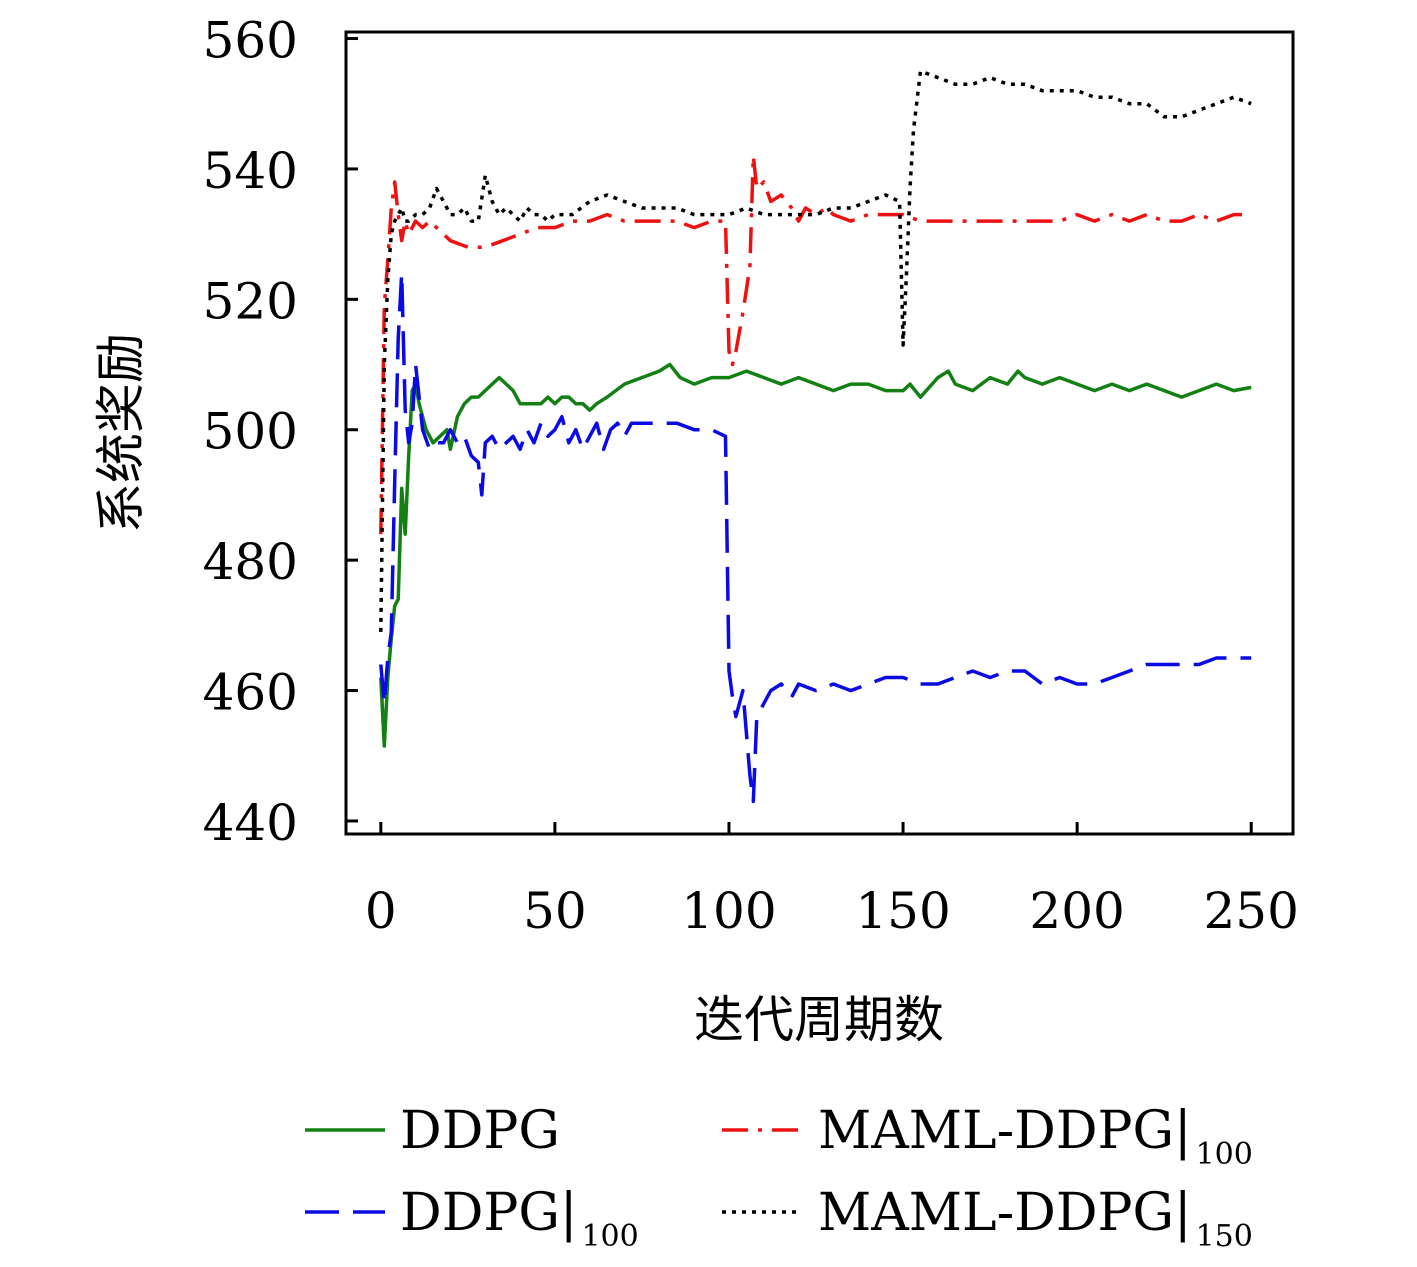 This screenshot has height=1267, width=1417. Describe the element at coordinates (1251, 911) in the screenshot. I see `x-tick-label: 250` at that location.